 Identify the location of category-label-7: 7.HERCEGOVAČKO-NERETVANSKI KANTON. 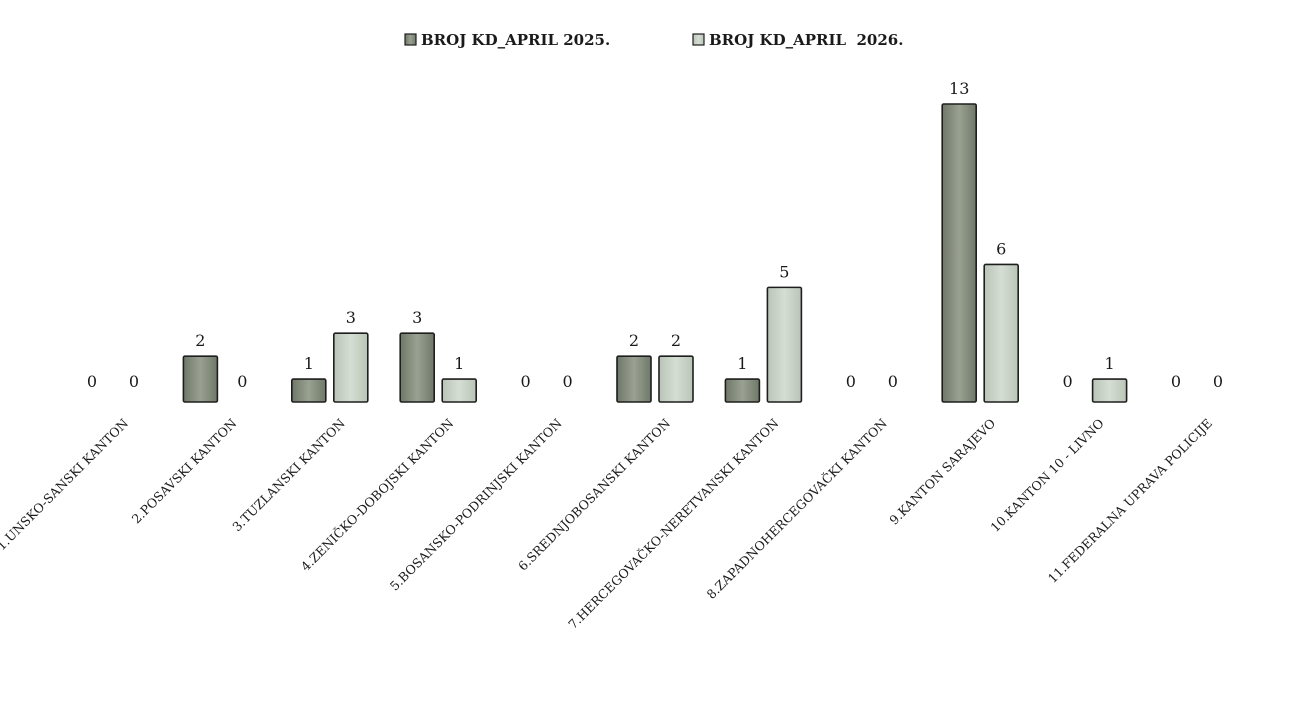
(672, 523).